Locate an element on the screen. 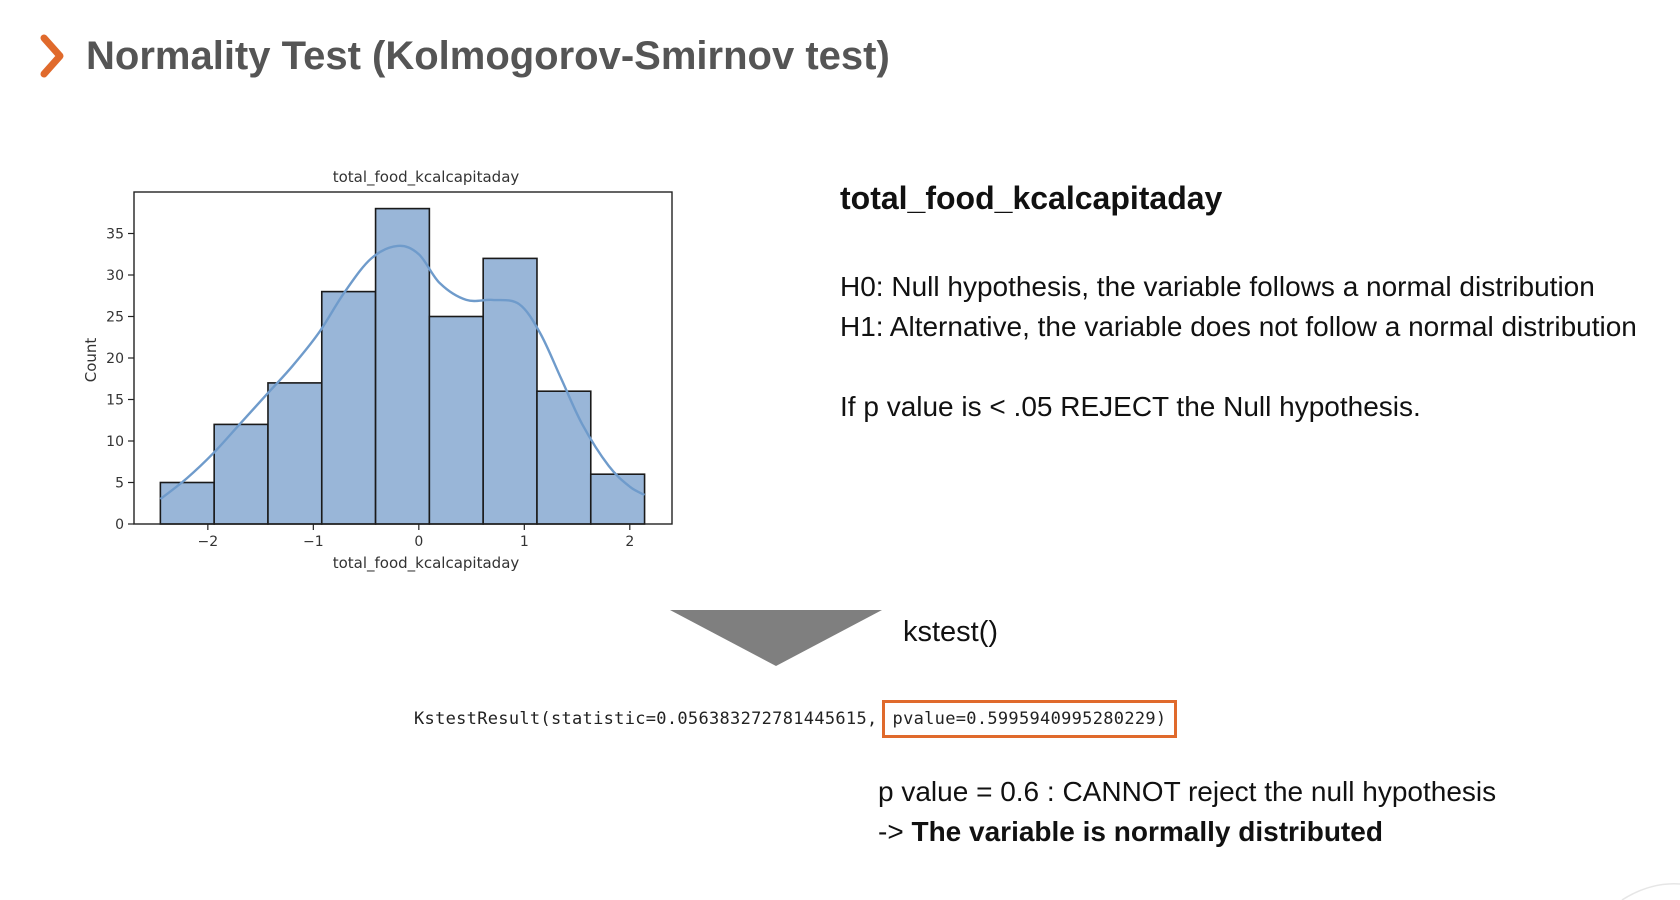 The width and height of the screenshot is (1680, 900). chart-ylabel: Count is located at coordinates (91, 360).